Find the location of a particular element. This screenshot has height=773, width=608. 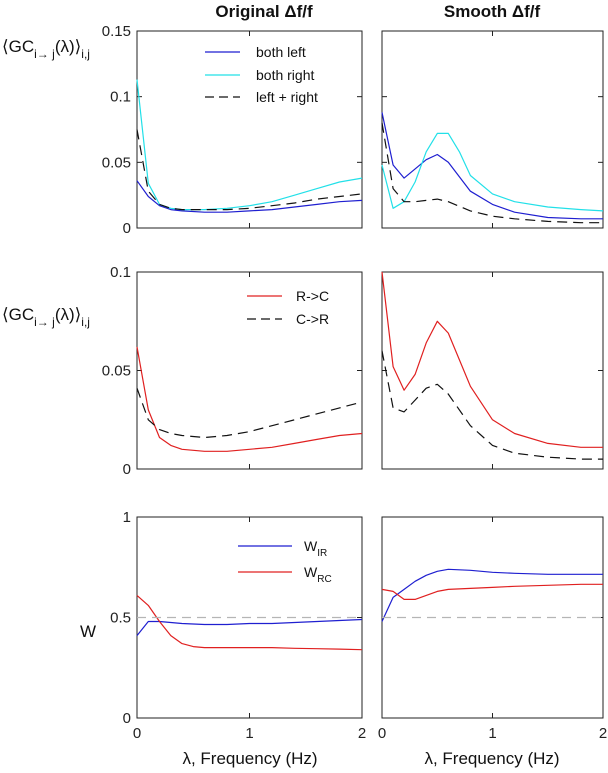

panel-row3-right-marks: 0 1 2 is located at coordinates (492, 629).